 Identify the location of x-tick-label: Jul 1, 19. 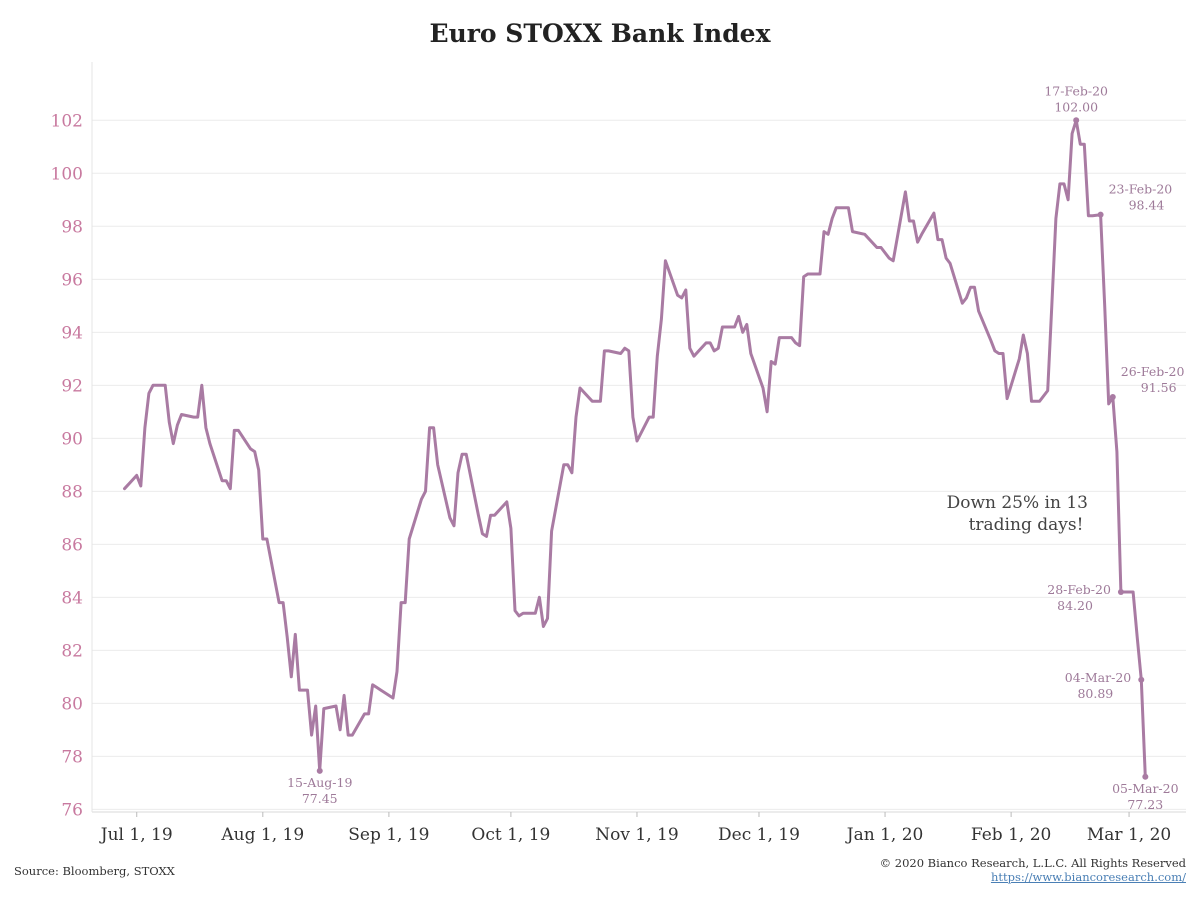
(136, 835).